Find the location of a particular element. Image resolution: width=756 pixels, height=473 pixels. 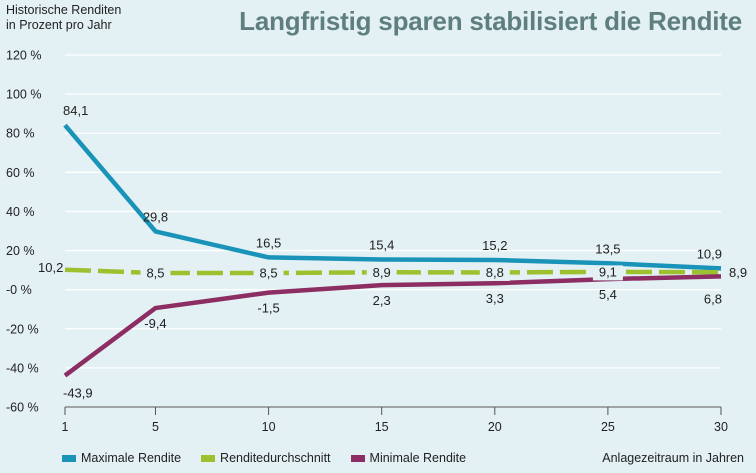

legend-item-max: Maximale Rendite is located at coordinates (121, 458).